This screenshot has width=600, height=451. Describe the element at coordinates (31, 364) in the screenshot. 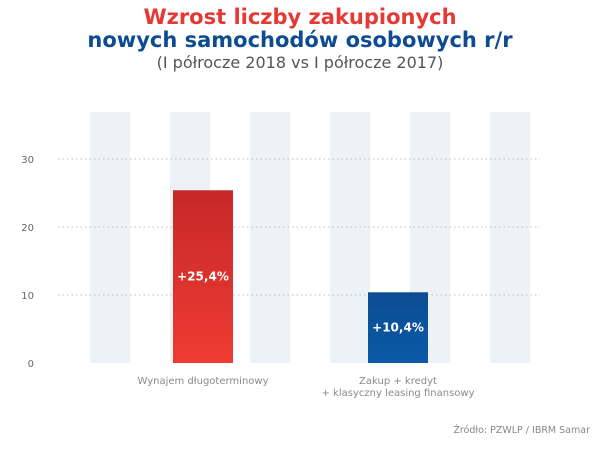

I see `y-tick-label: 0` at that location.